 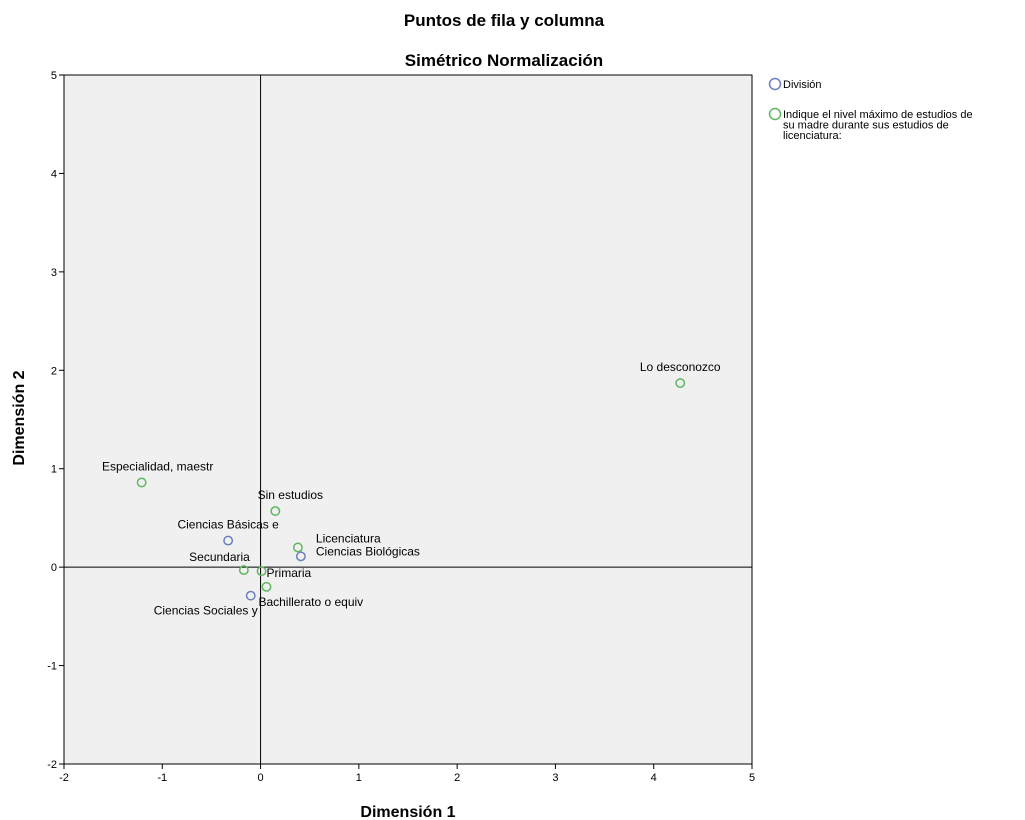 I want to click on y-axis-title: Dimensión 2, so click(x=19, y=417).